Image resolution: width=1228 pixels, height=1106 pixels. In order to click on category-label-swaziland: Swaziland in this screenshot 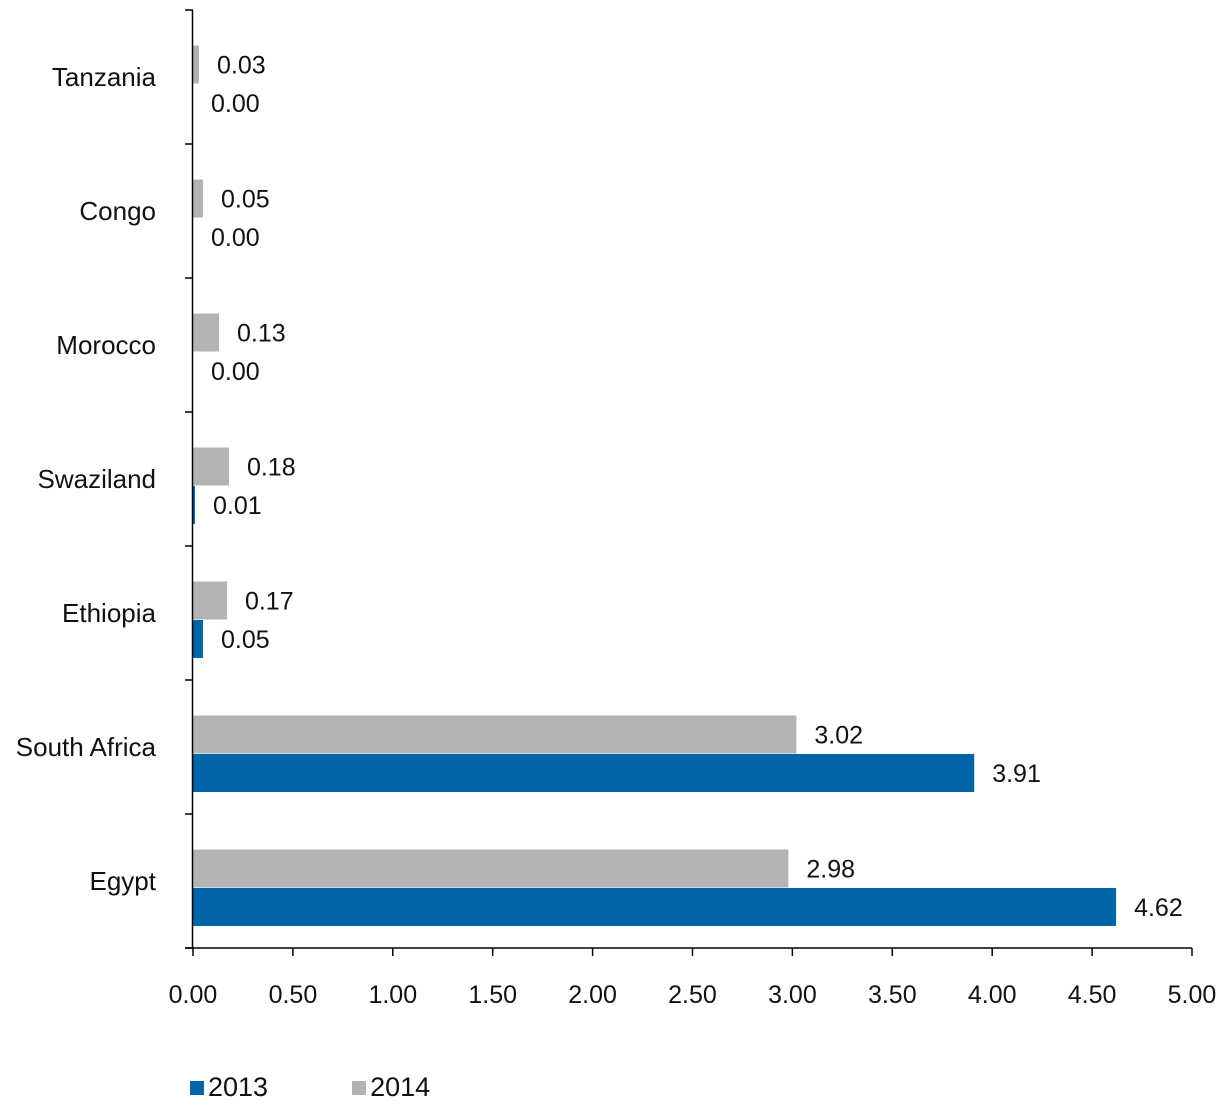, I will do `click(96, 479)`.